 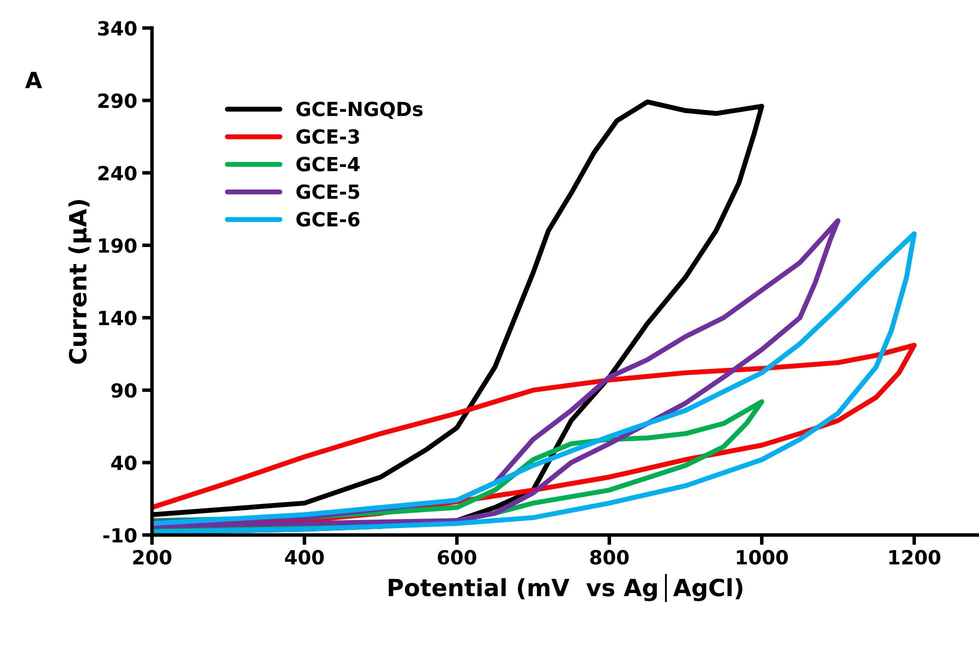 I want to click on x-tick-label: 1200, so click(x=914, y=557).